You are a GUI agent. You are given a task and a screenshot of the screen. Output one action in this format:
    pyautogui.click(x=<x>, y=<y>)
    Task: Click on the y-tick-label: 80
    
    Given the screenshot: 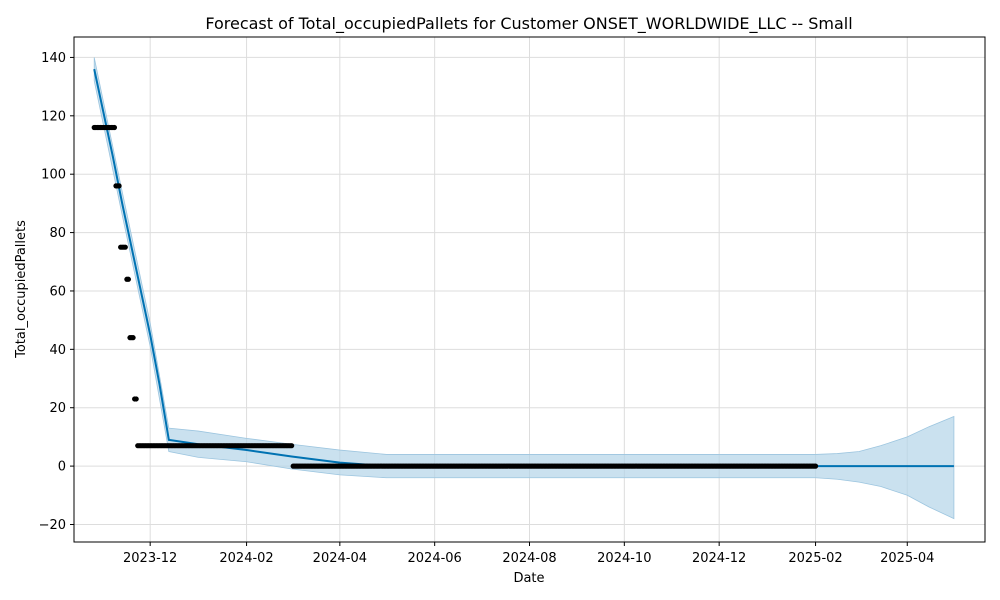 What is the action you would take?
    pyautogui.click(x=57, y=233)
    